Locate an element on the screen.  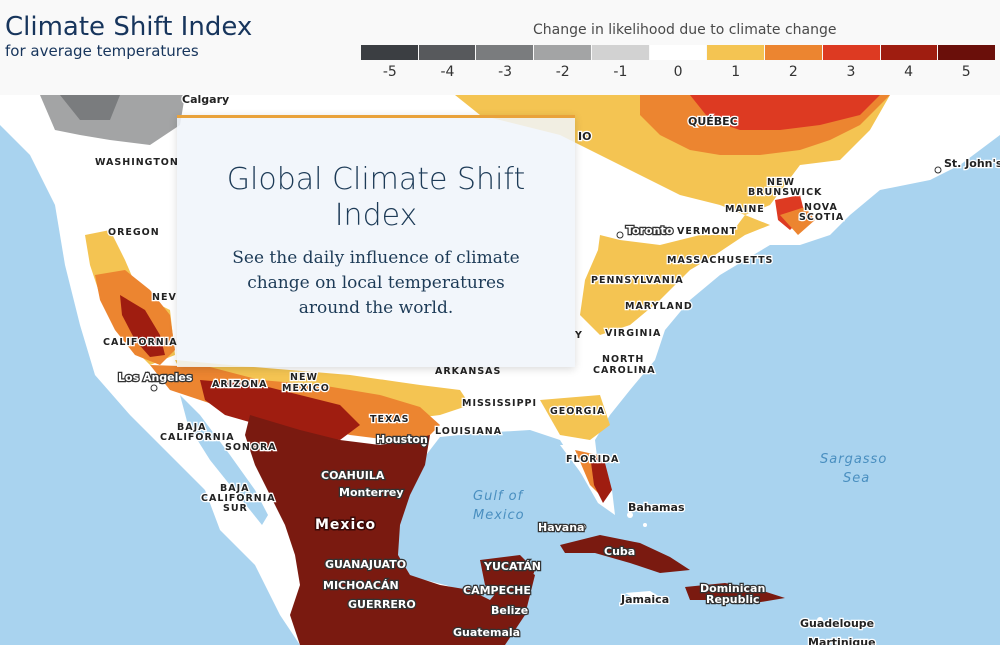
map-label-new-mexico-1: NEW is located at coordinates (304, 377).